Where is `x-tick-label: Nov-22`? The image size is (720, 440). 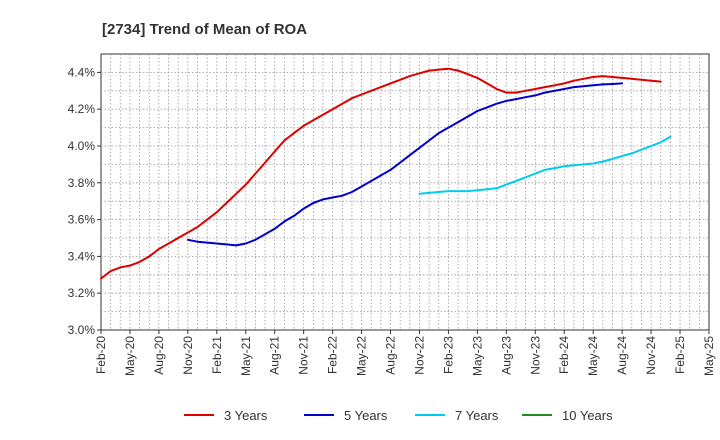
x-tick-label: Nov-22 is located at coordinates (419, 355).